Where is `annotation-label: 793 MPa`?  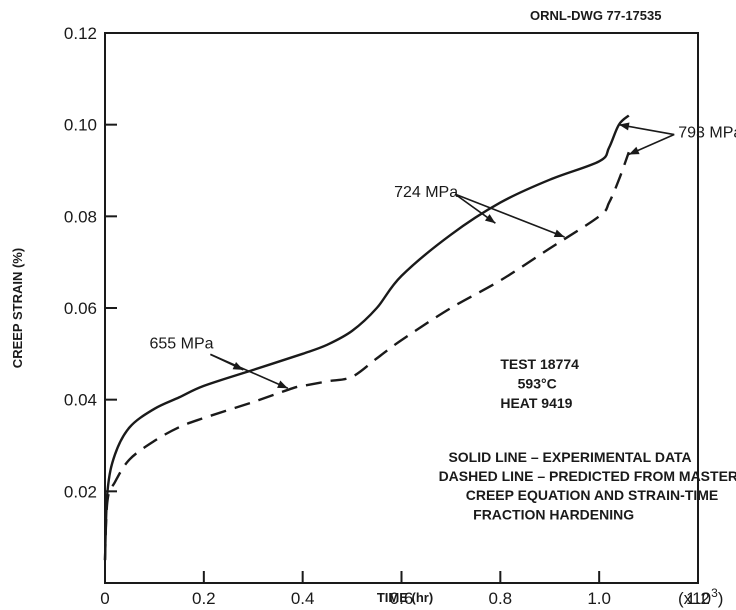 annotation-label: 793 MPa is located at coordinates (707, 133).